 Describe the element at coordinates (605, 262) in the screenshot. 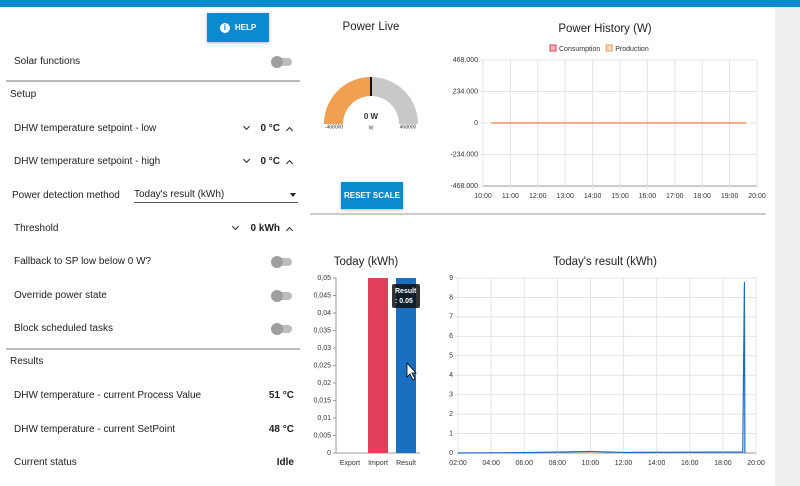

I see `chart-title: Today's result (kWh)` at that location.